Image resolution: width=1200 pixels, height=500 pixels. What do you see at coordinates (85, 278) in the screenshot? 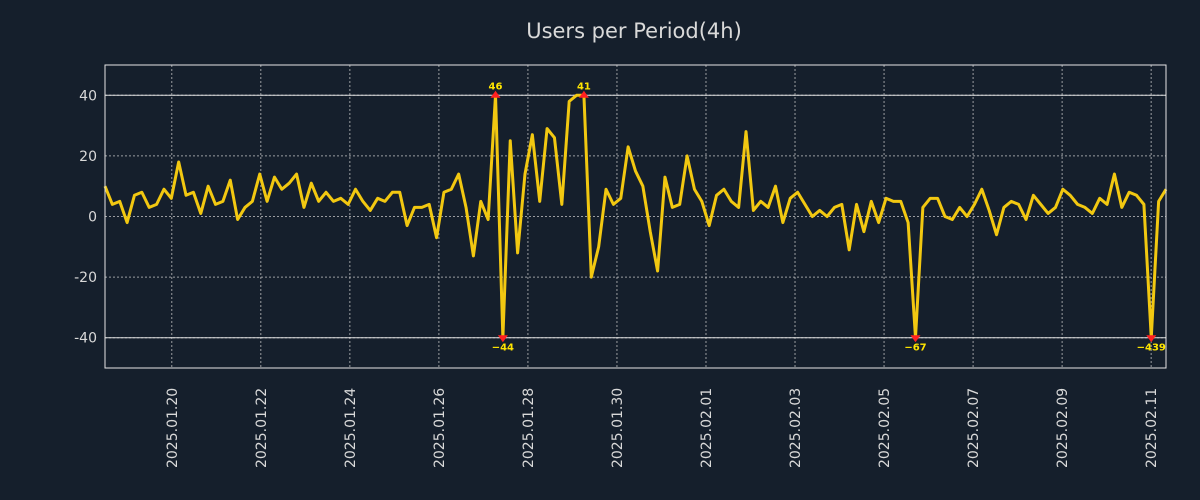
I see `y-tick-label: -20` at bounding box center [85, 278].